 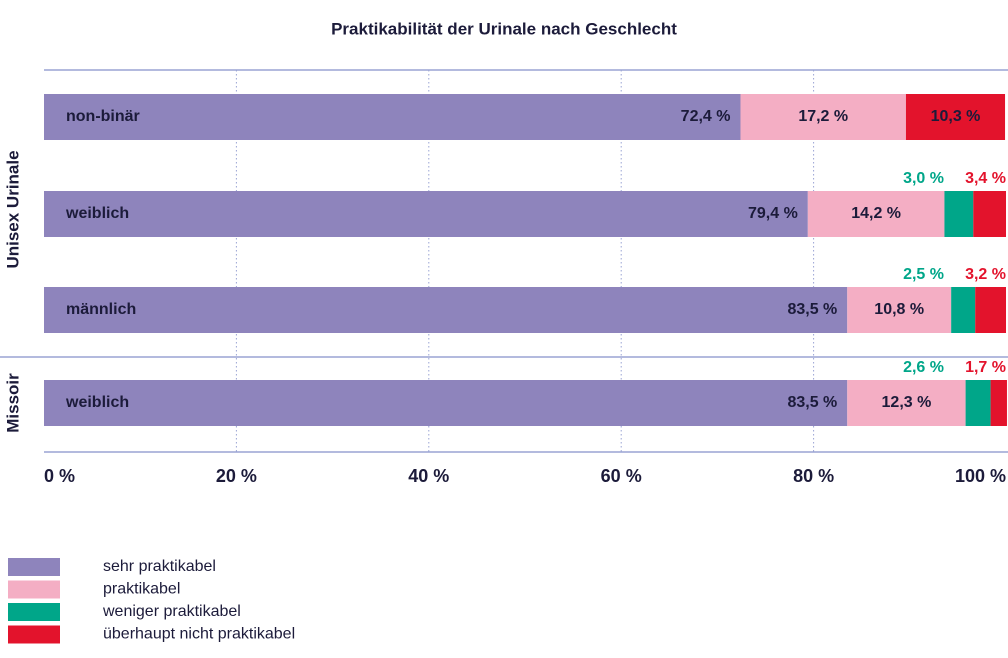 What do you see at coordinates (103, 116) in the screenshot?
I see `category-label: non-binär` at bounding box center [103, 116].